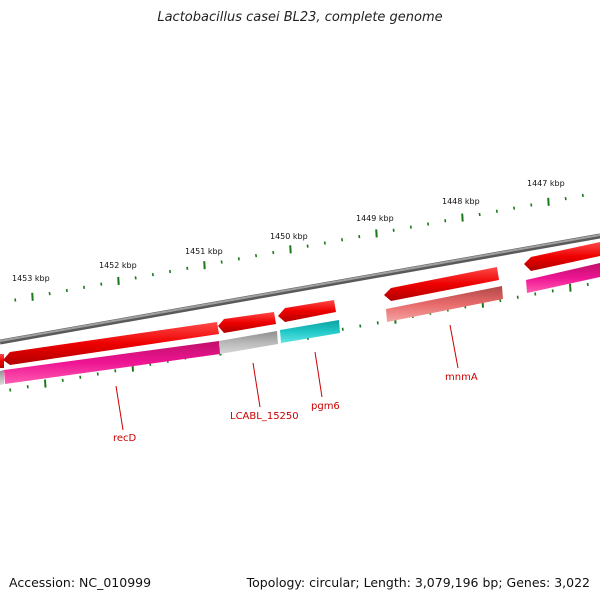  Describe the element at coordinates (289, 236) in the screenshot. I see `tick-label: 1450 kbp` at that location.